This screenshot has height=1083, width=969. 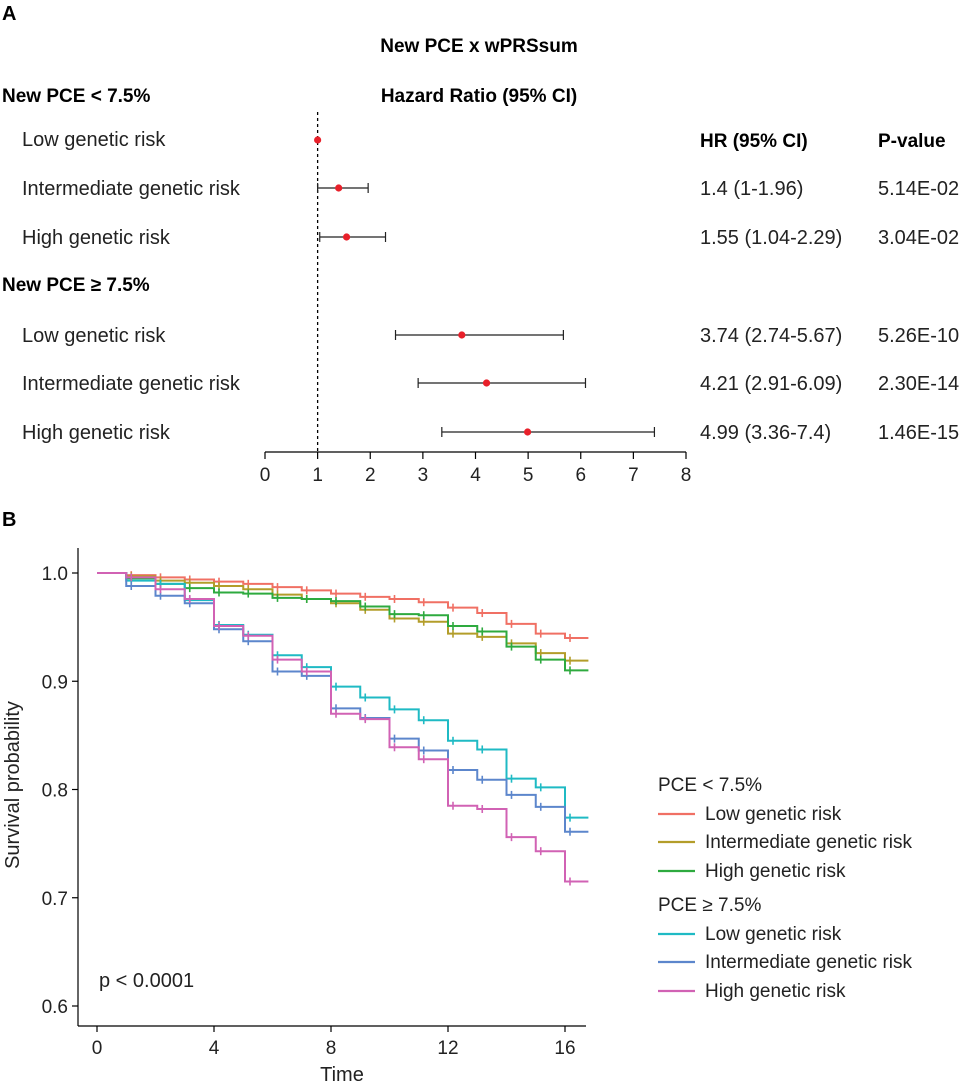 What do you see at coordinates (754, 141) in the screenshot?
I see `hr-column-heading: HR (95% CI)` at bounding box center [754, 141].